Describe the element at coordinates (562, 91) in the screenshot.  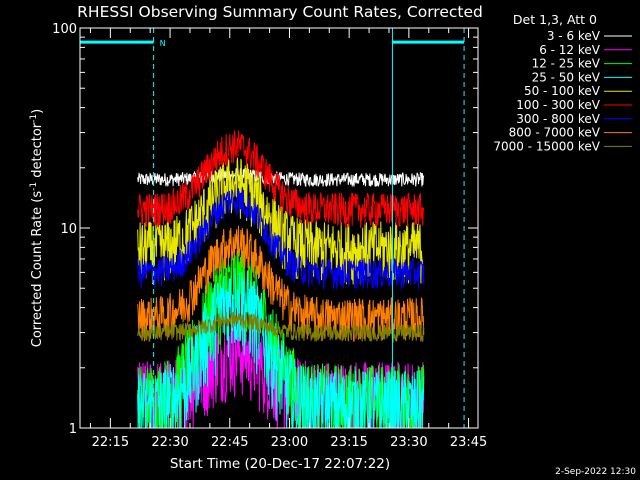
I see `legend-label-4: 50 - 100 keV` at that location.